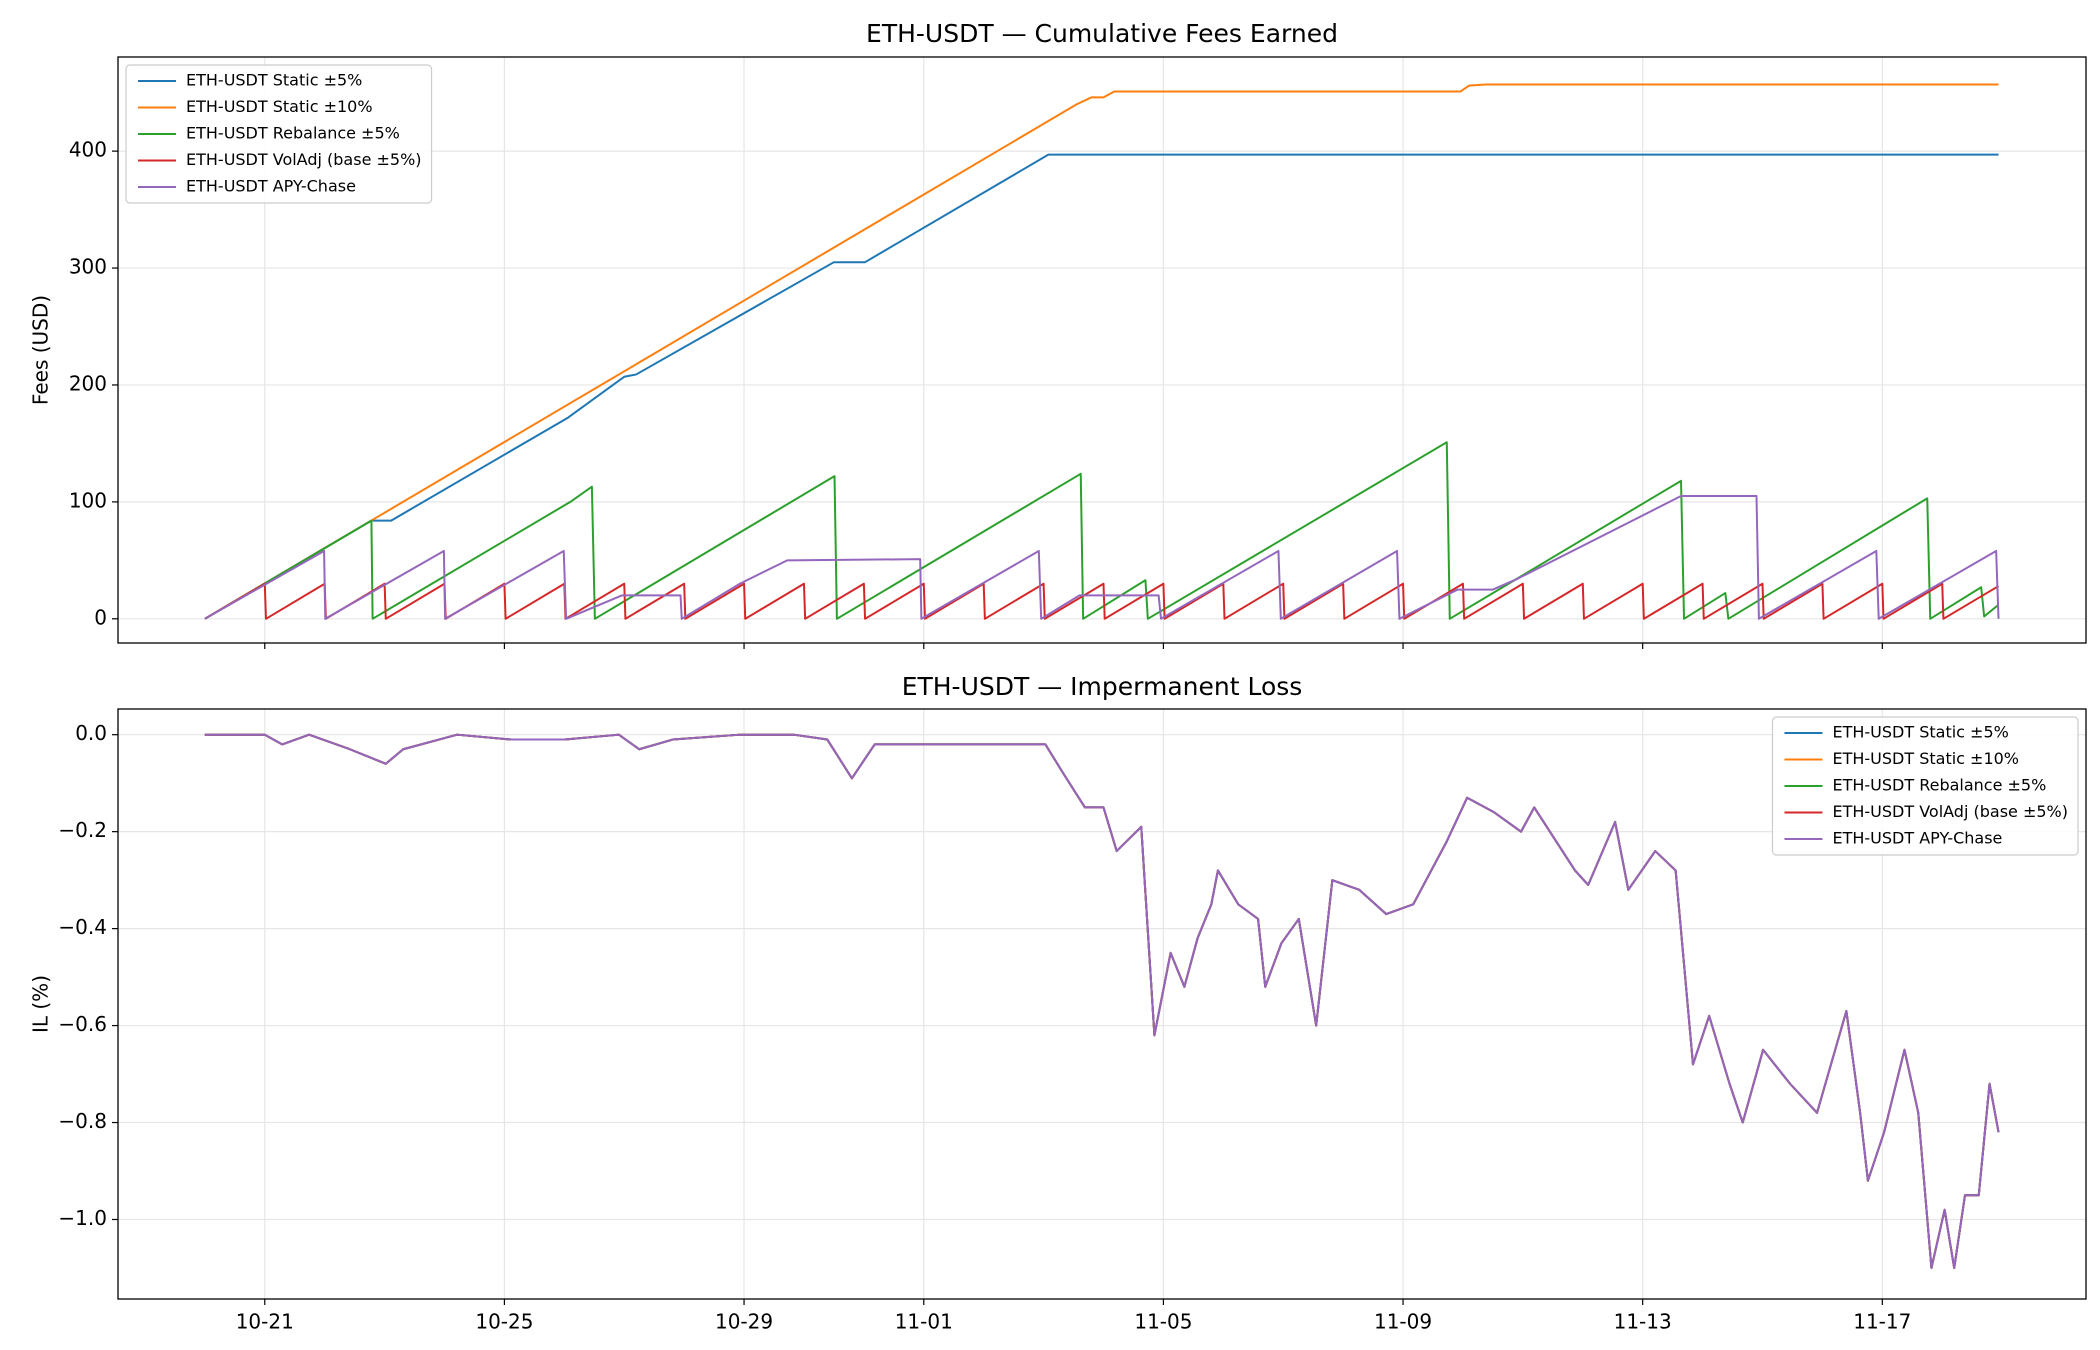 The image size is (2100, 1350). I want to click on x-tick-label: 10-25, so click(504, 1322).